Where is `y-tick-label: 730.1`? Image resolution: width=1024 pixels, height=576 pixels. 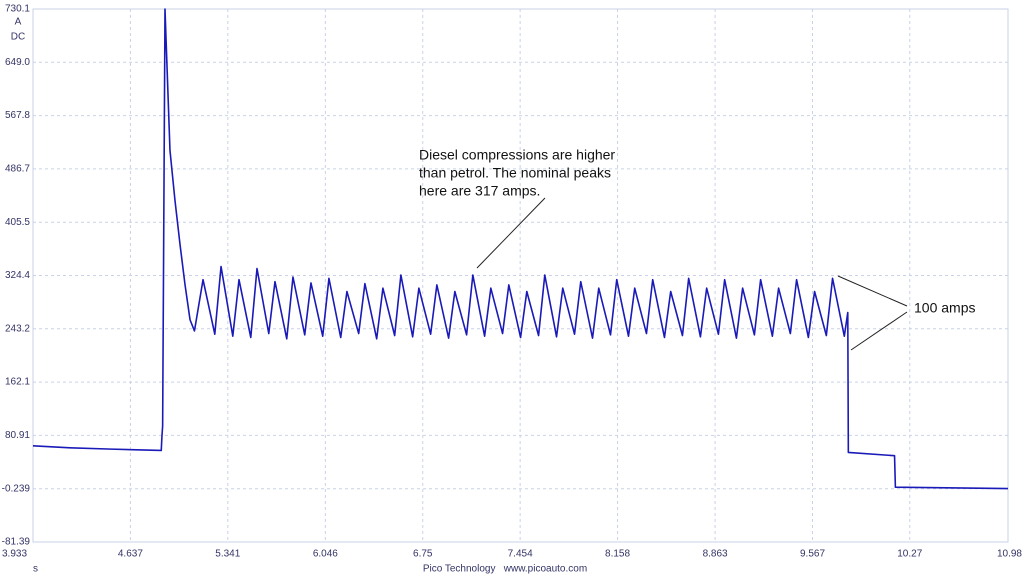
y-tick-label: 730.1 is located at coordinates (17, 9).